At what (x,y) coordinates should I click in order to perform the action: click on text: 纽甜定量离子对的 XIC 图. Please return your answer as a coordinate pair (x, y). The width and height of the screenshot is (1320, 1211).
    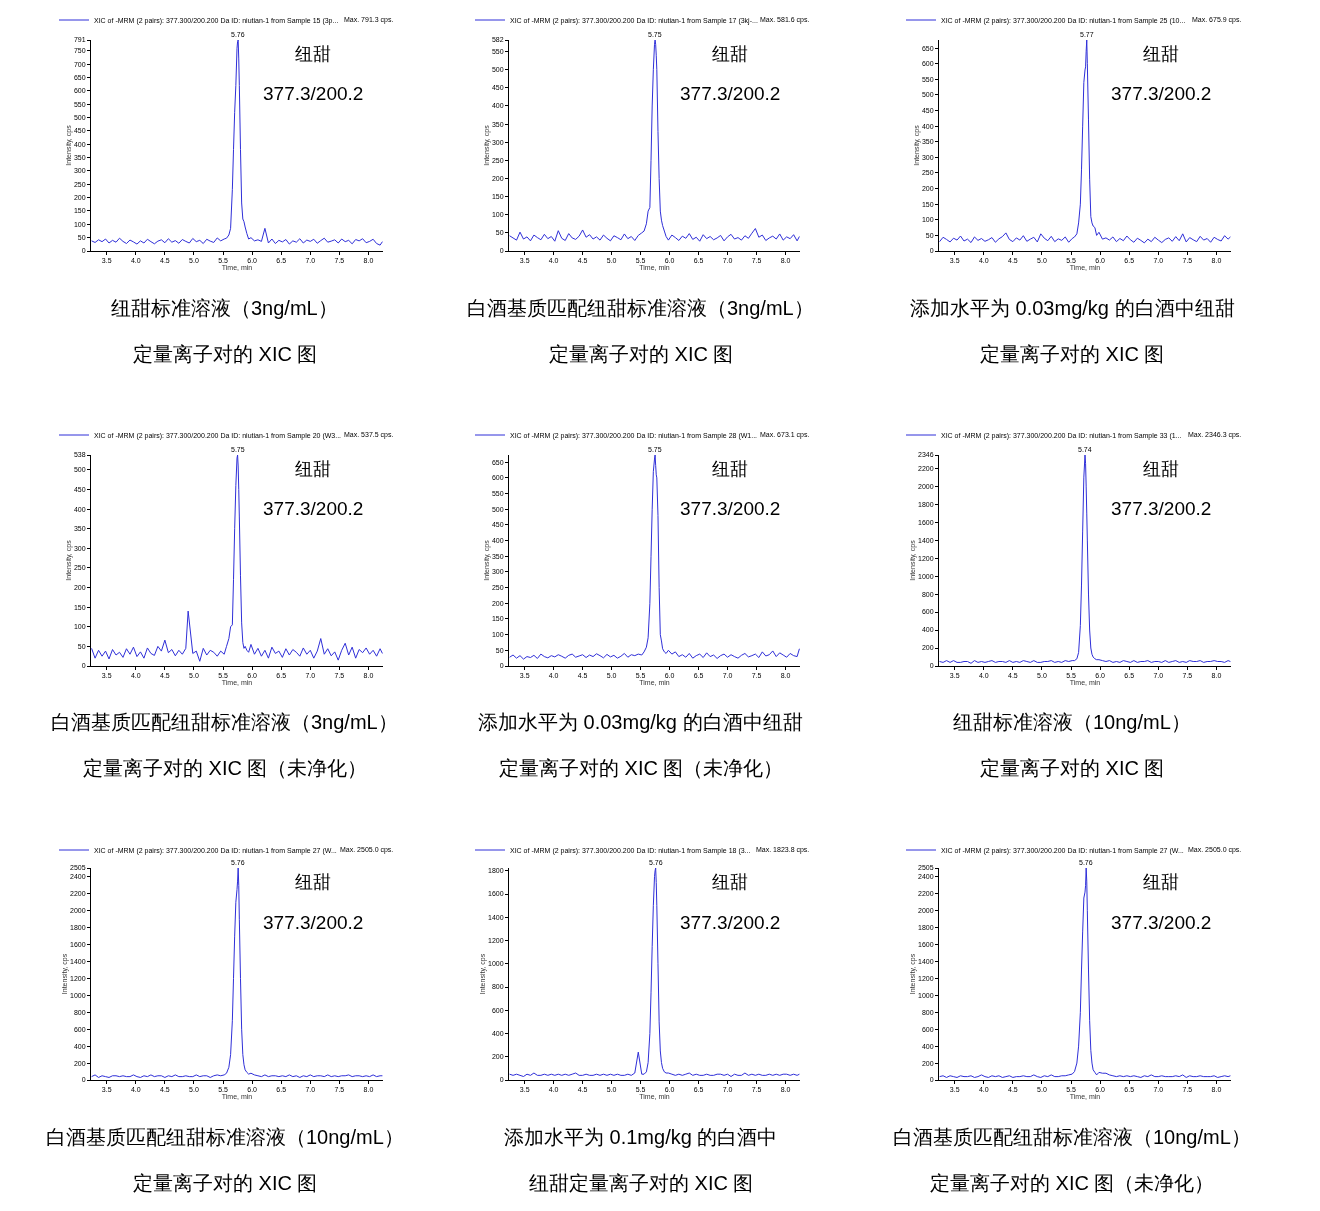
    Looking at the image, I should click on (641, 1183).